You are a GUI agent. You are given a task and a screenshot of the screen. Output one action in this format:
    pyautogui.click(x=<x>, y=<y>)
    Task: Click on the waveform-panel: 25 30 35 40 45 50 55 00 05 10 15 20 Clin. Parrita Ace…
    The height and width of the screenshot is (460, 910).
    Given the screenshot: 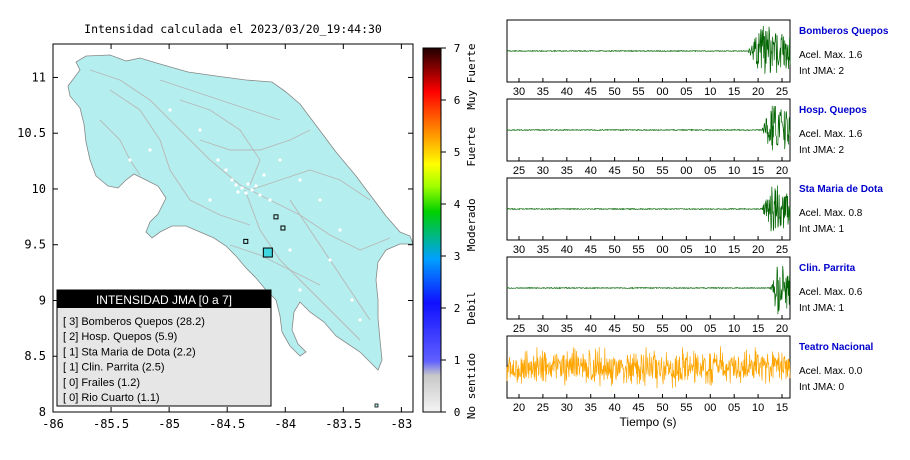 What is the action you would take?
    pyautogui.click(x=684, y=295)
    